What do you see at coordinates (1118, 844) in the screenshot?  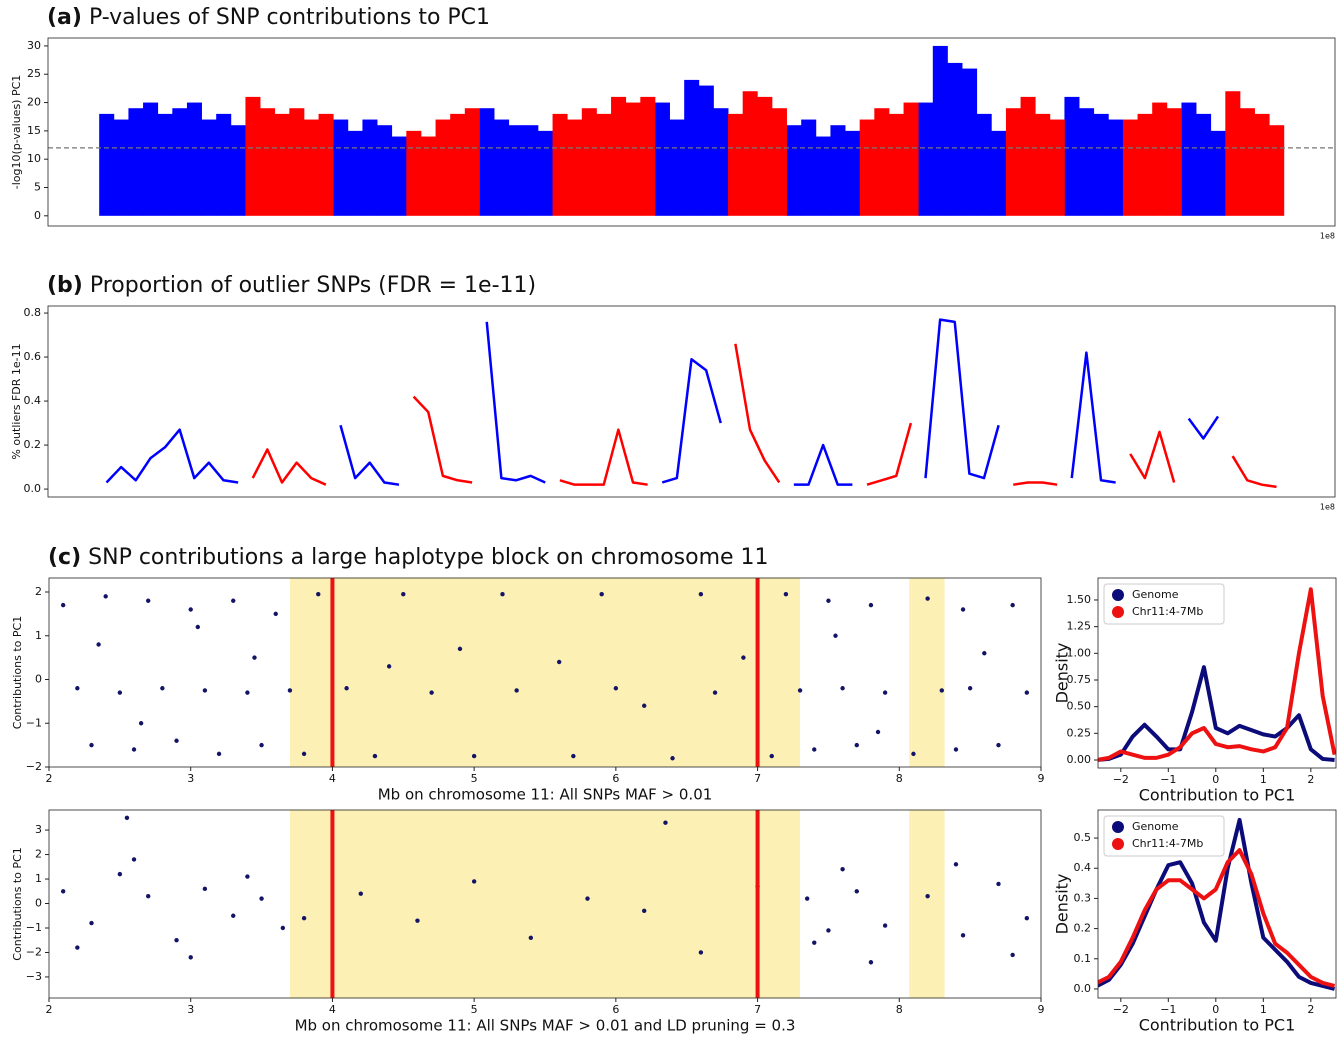 I see `legend-swatch` at bounding box center [1118, 844].